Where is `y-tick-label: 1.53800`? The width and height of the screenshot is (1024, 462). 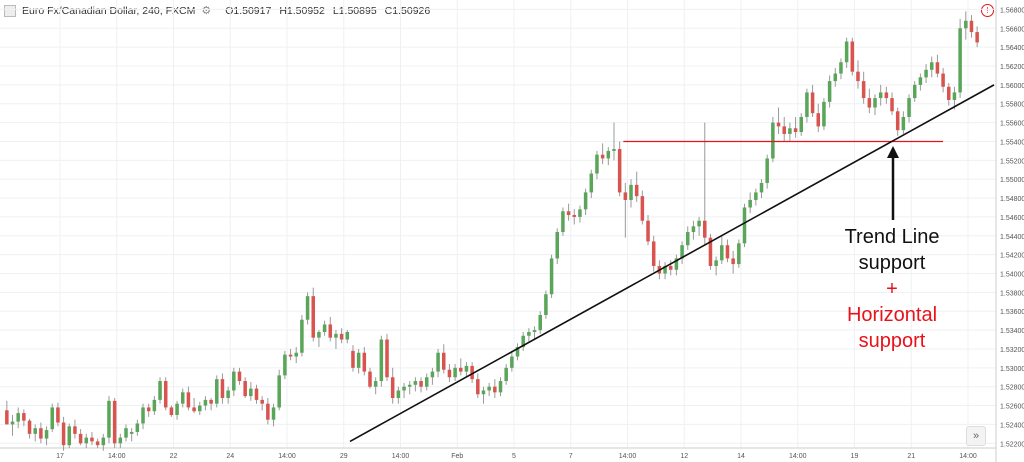
y-tick-label: 1.53800 is located at coordinates (1012, 293).